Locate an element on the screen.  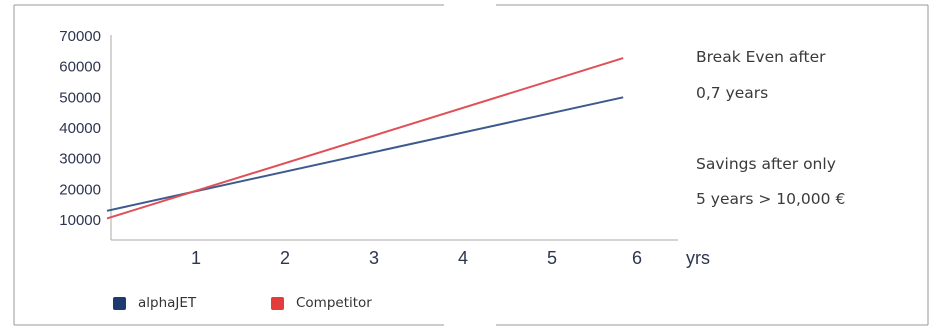
x-tick-label: 4 is located at coordinates (463, 258).